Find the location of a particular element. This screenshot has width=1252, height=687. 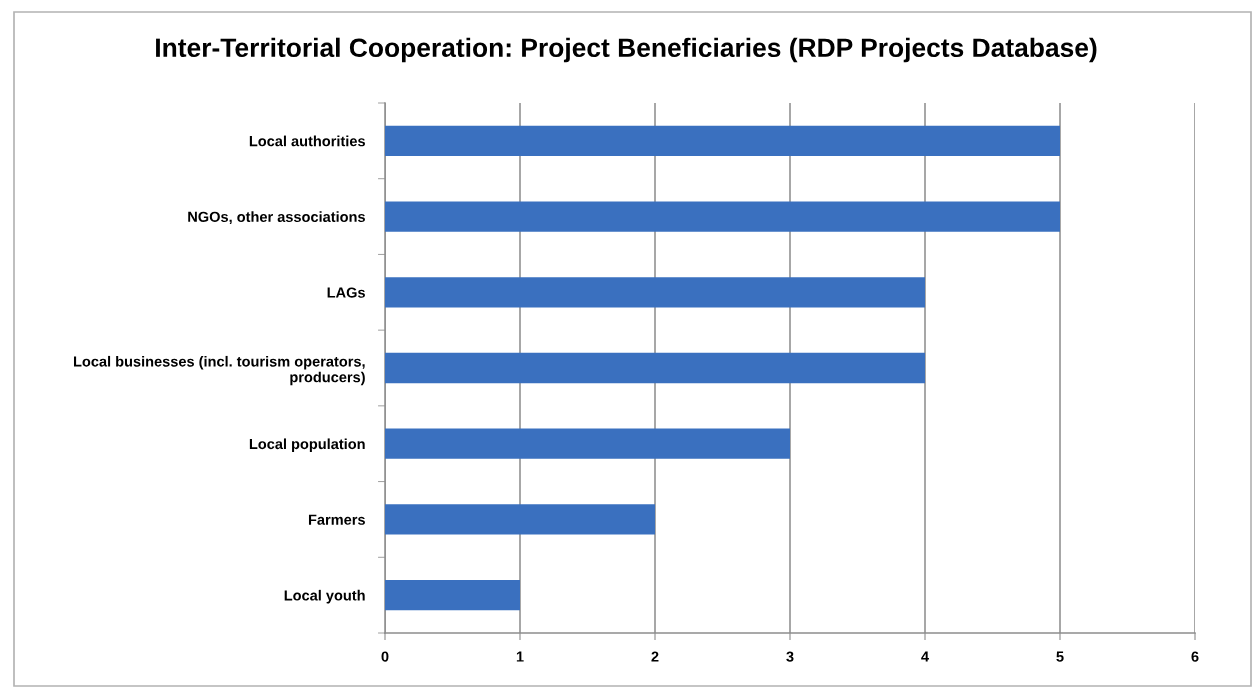

x-tick-label: 2 is located at coordinates (655, 656).